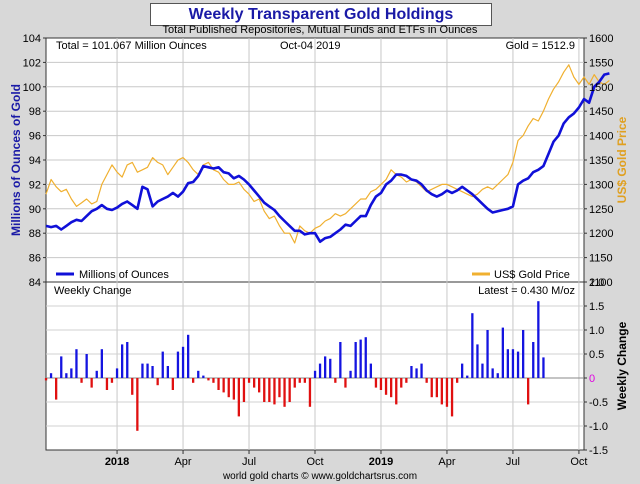  Describe the element at coordinates (601, 112) in the screenshot. I see `right-tick-label-7: 1450` at that location.